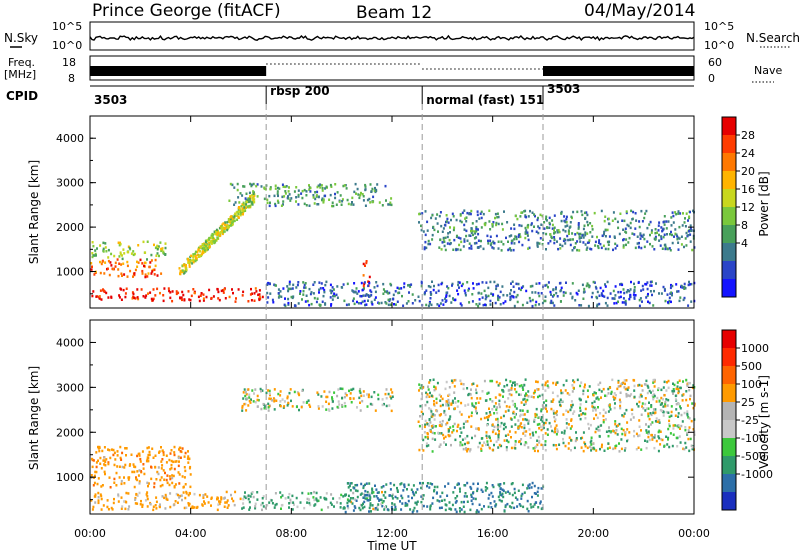 This screenshot has height=554, width=800. What do you see at coordinates (729, 216) in the screenshot?
I see `power-colorbar-swatch` at bounding box center [729, 216].